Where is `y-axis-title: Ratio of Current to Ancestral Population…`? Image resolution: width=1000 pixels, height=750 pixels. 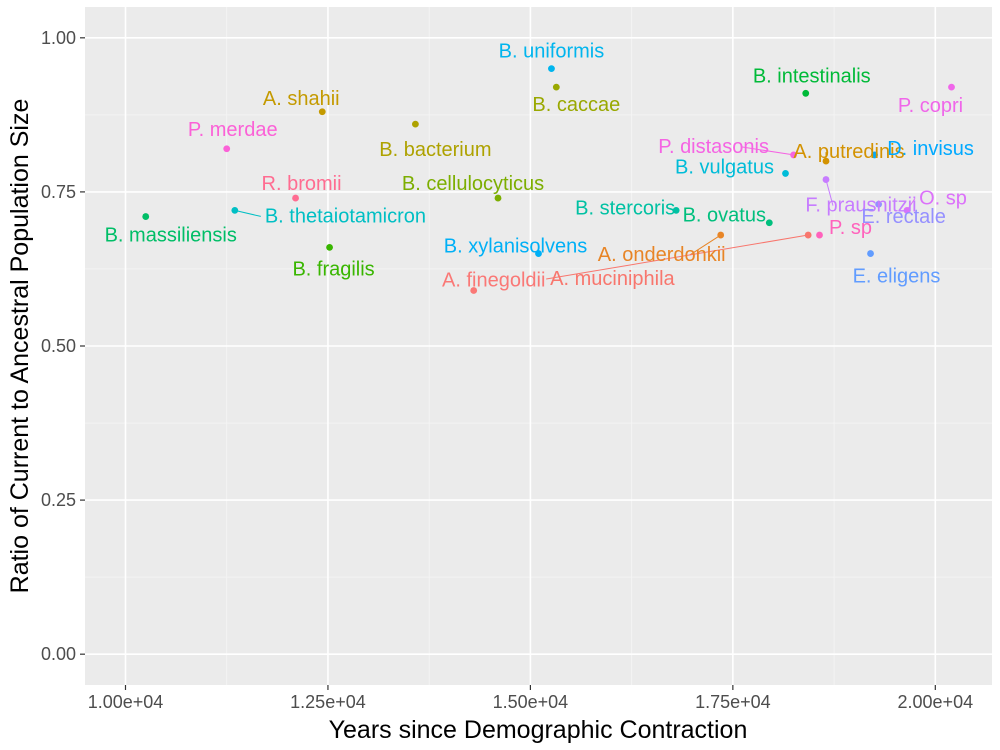
y-axis-title: Ratio of Current to Ancestral Population… is located at coordinates (20, 346).